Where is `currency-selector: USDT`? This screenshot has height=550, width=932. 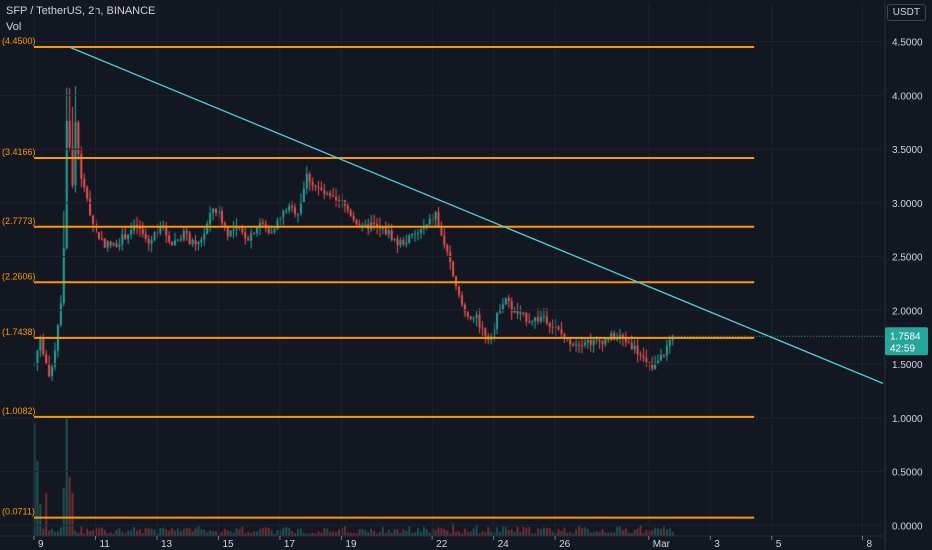
currency-selector: USDT is located at coordinates (906, 12).